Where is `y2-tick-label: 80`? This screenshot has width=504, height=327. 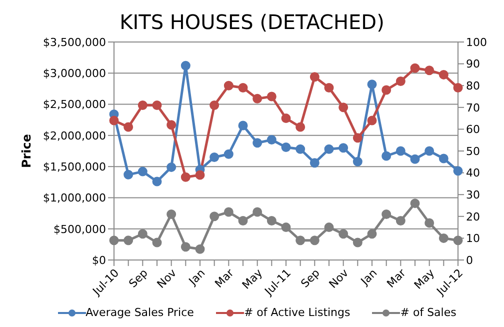 y2-tick-label: 80 is located at coordinates (473, 86).